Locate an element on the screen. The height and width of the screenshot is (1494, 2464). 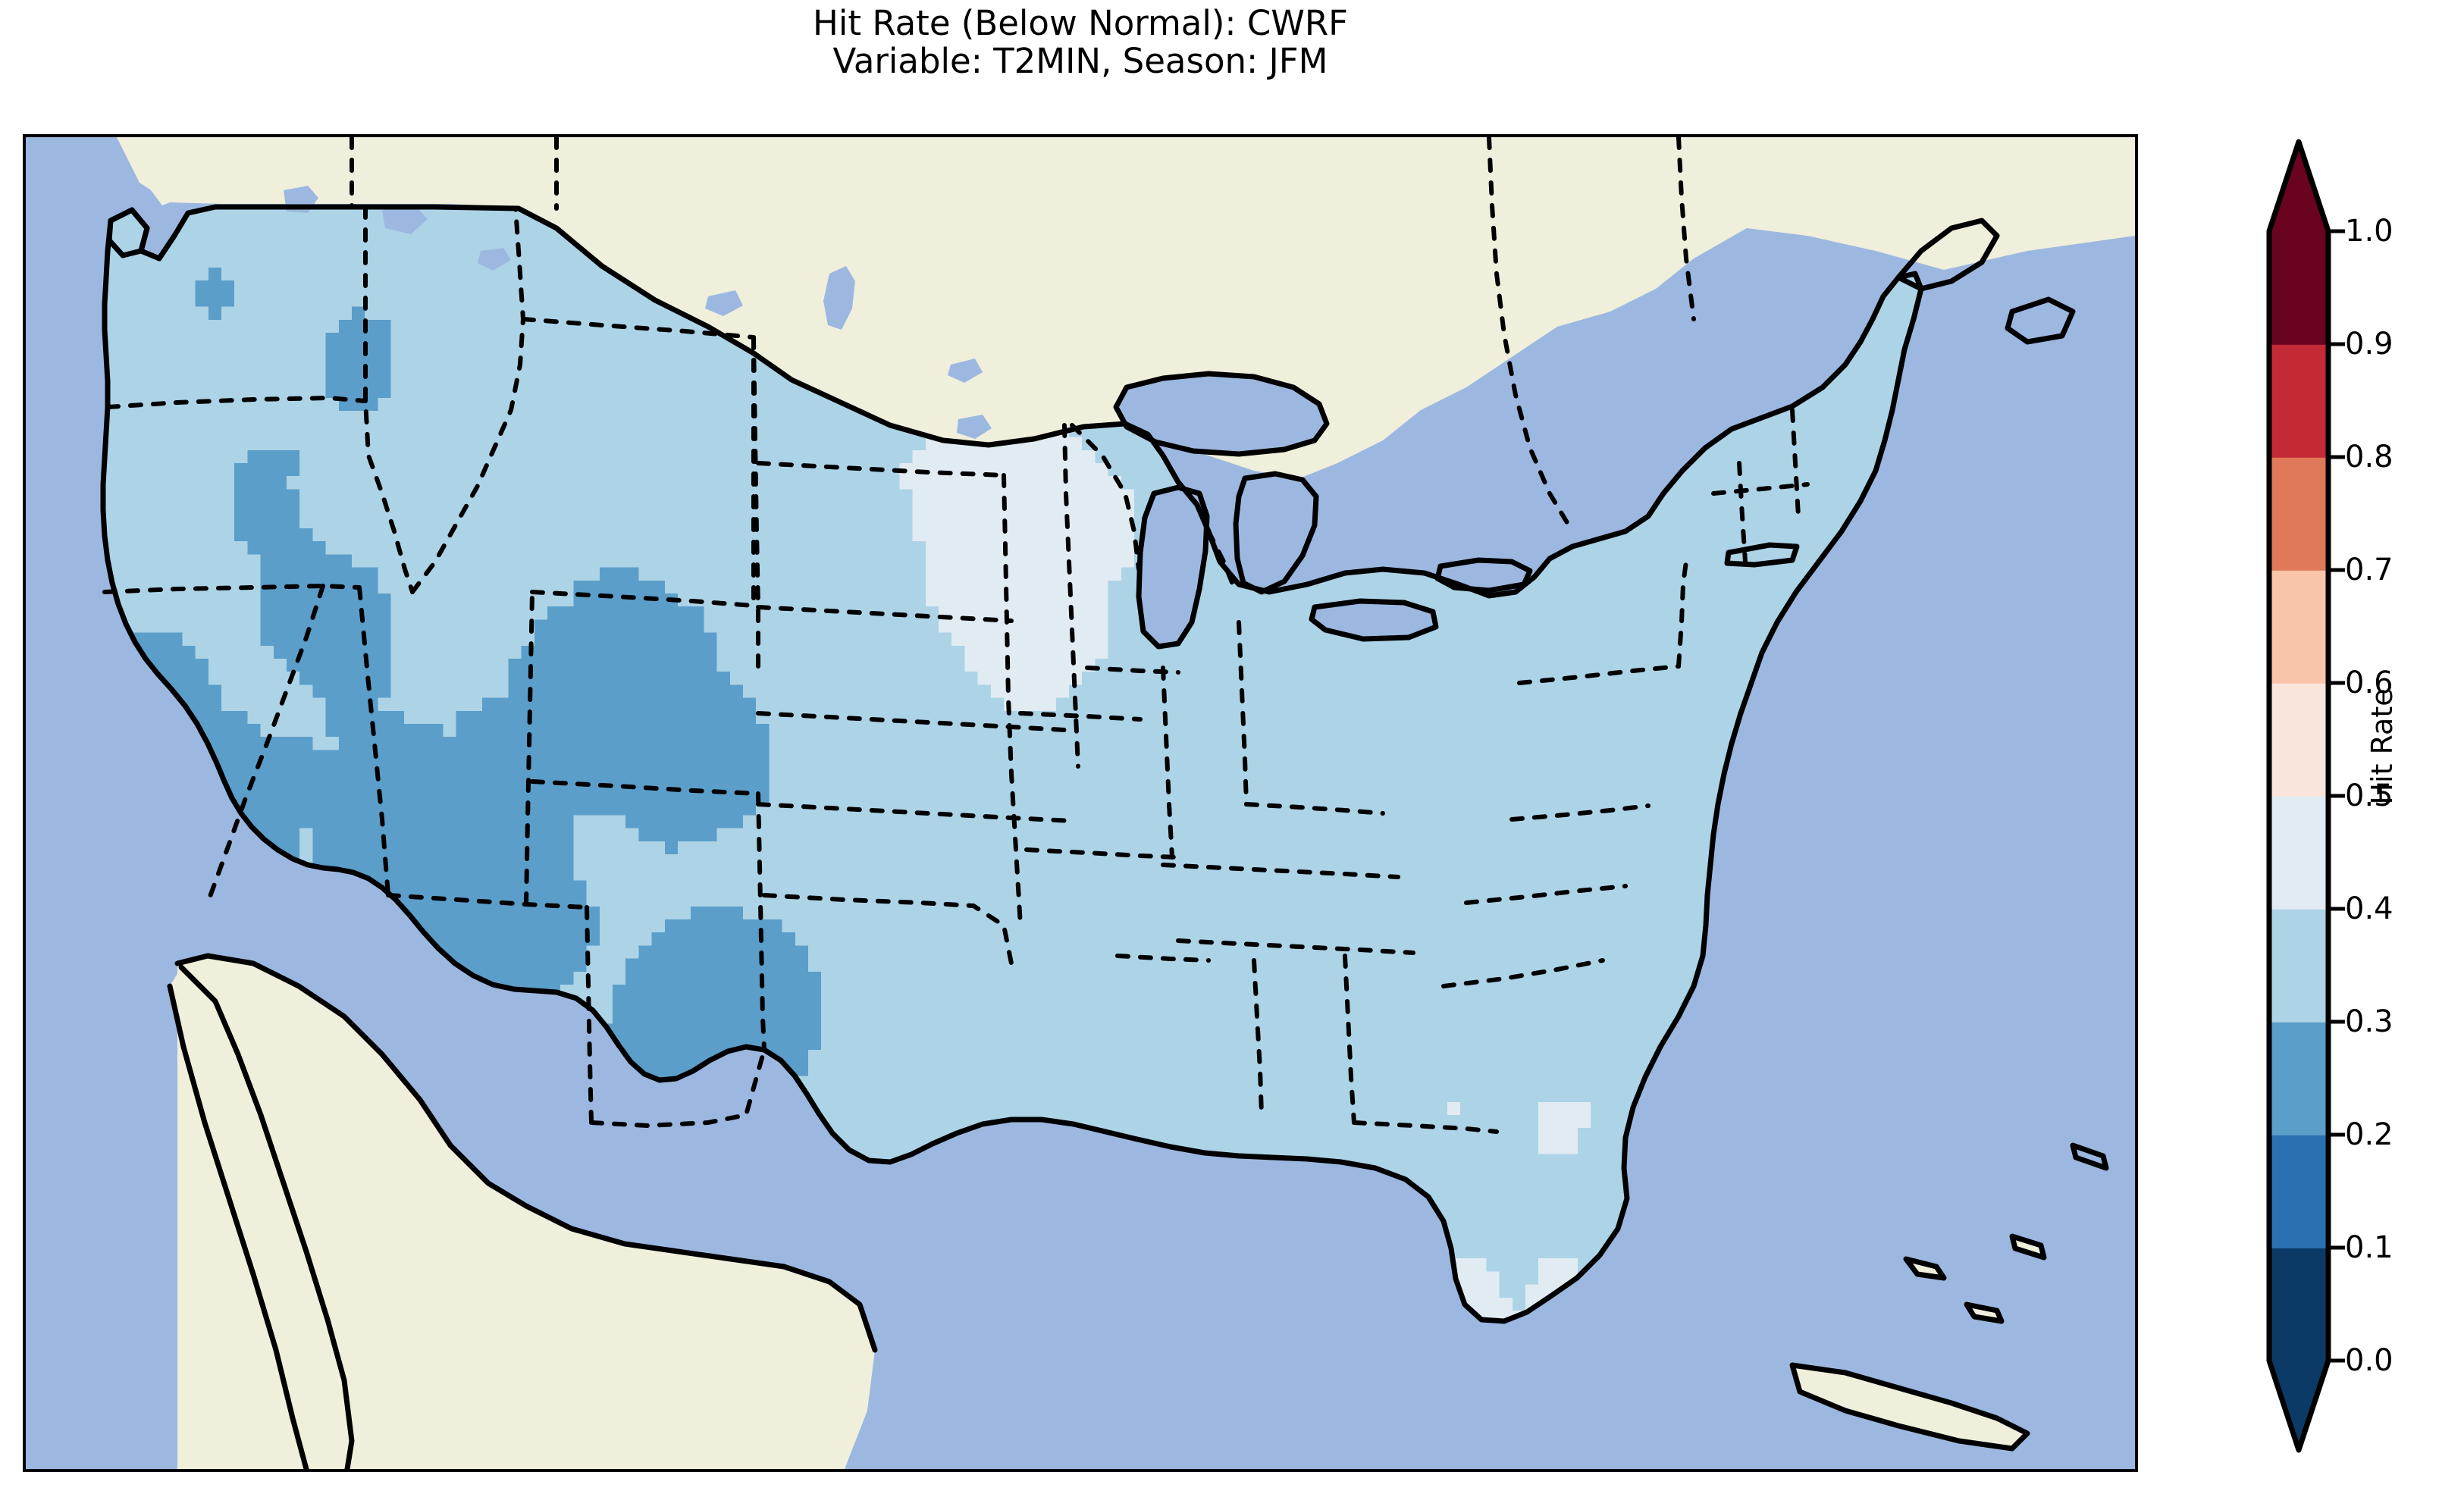
colorbar-extend-max-arrow is located at coordinates (2298, 186).